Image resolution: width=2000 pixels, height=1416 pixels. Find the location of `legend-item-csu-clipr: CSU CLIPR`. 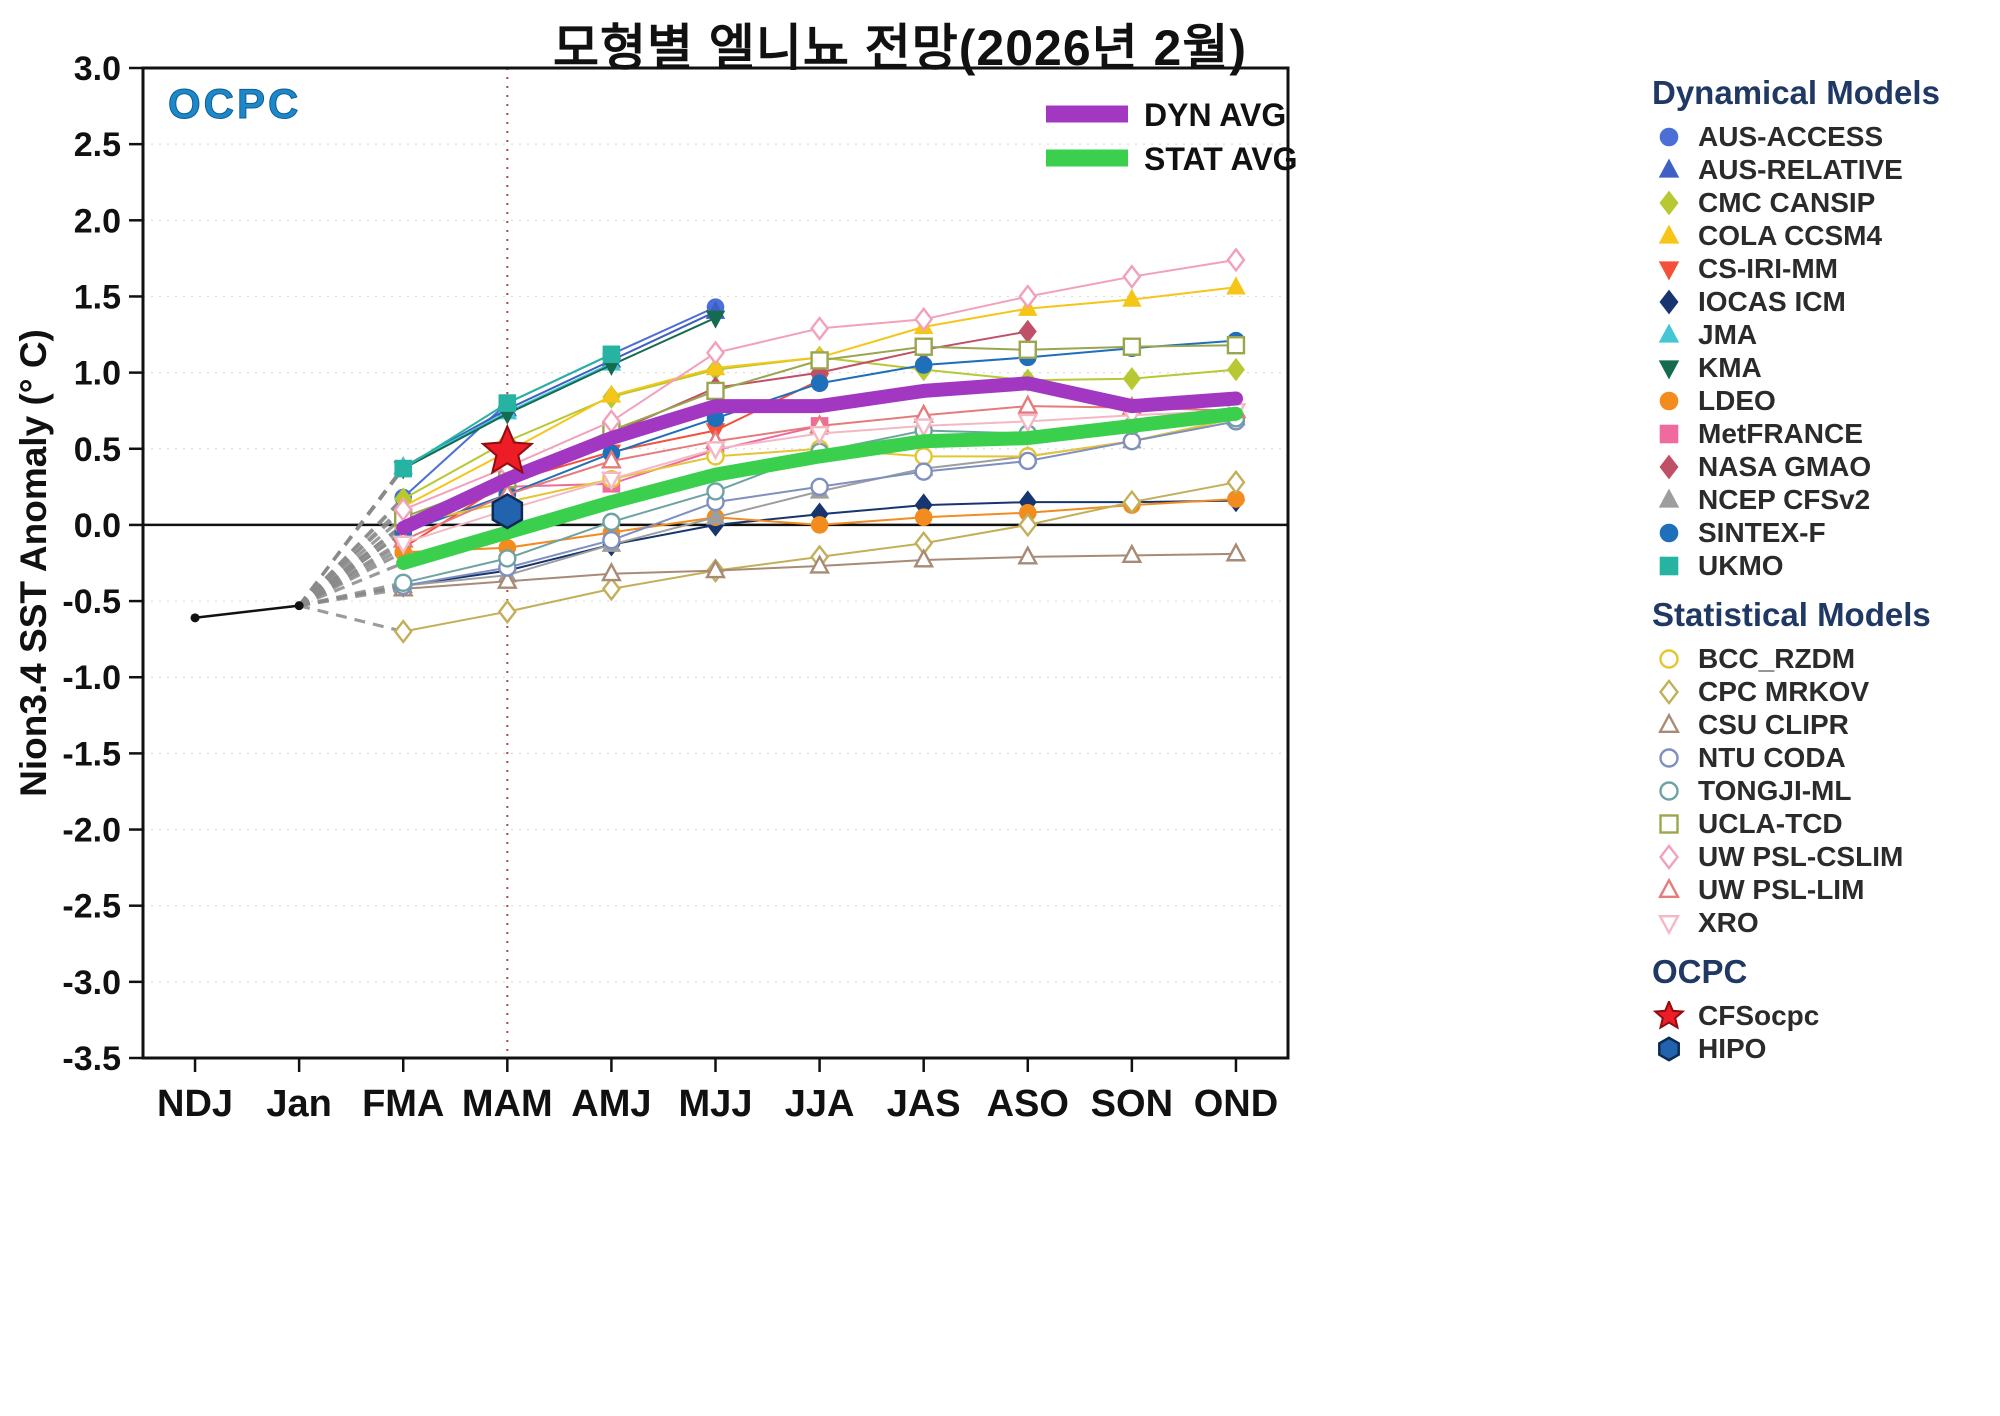

legend-item-csu-clipr: CSU CLIPR is located at coordinates (1824, 724).